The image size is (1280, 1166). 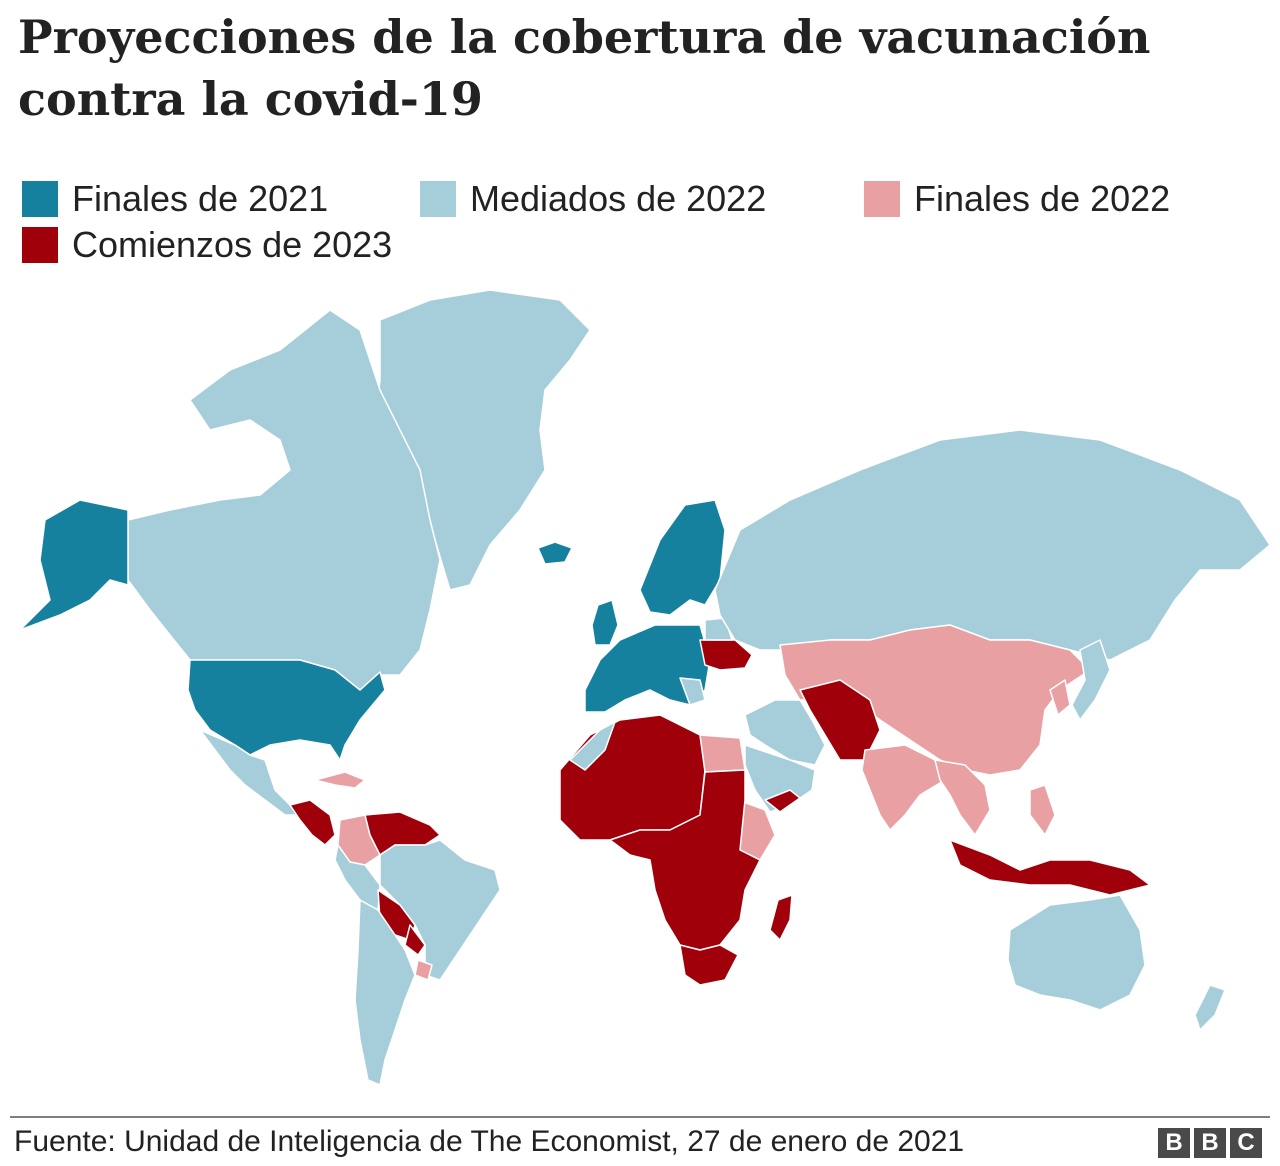 I want to click on region-nueva-zelanda, so click(x=1210, y=1007).